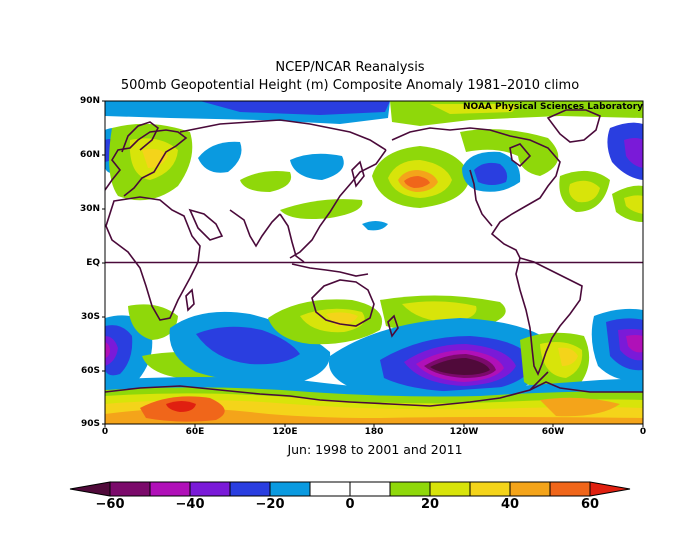  I want to click on s-pacific-low-core, so click(460, 366).